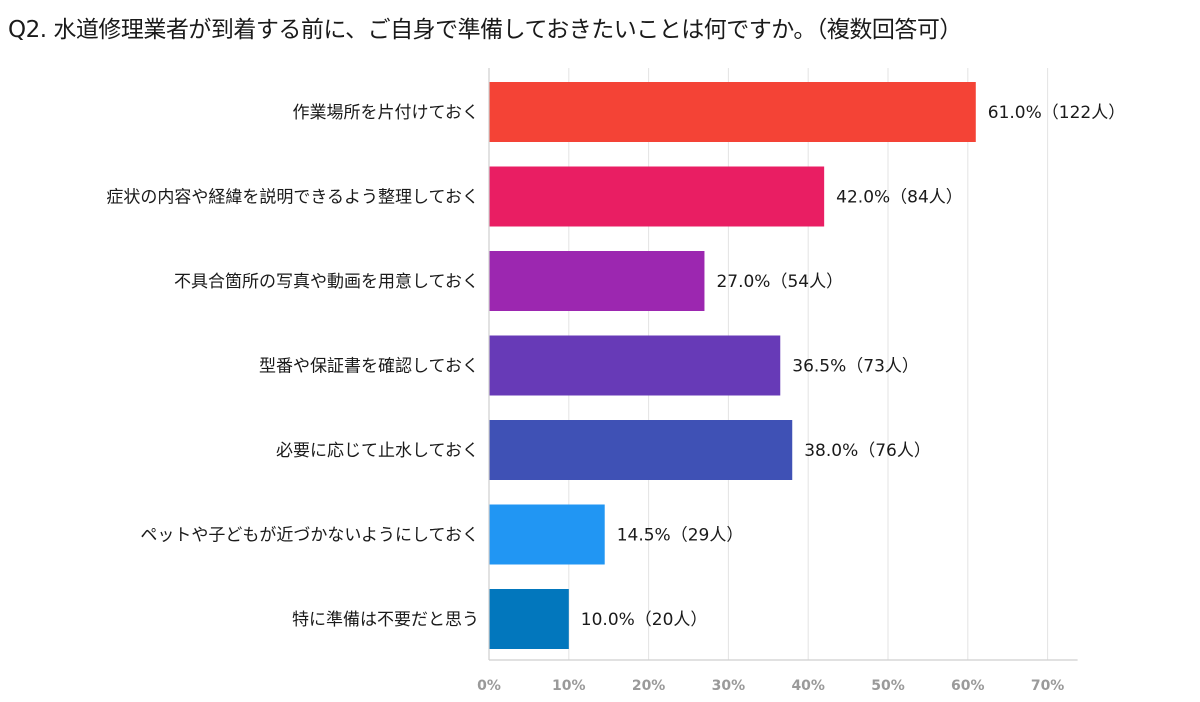  I want to click on data-label: 27.0%（54人）, so click(779, 282).